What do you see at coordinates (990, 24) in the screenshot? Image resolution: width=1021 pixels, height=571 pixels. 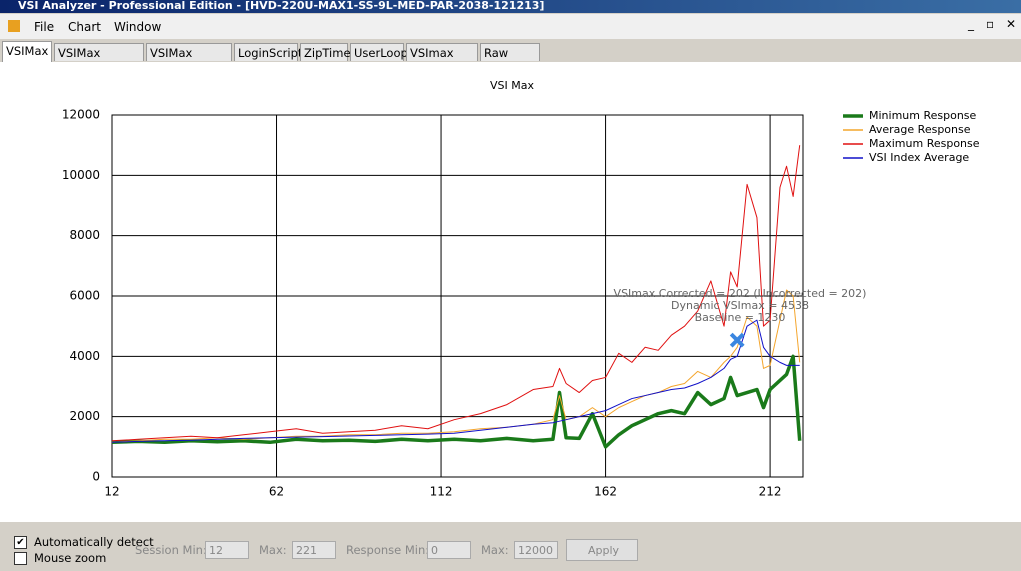 I see `restore-button: ▫` at bounding box center [990, 24].